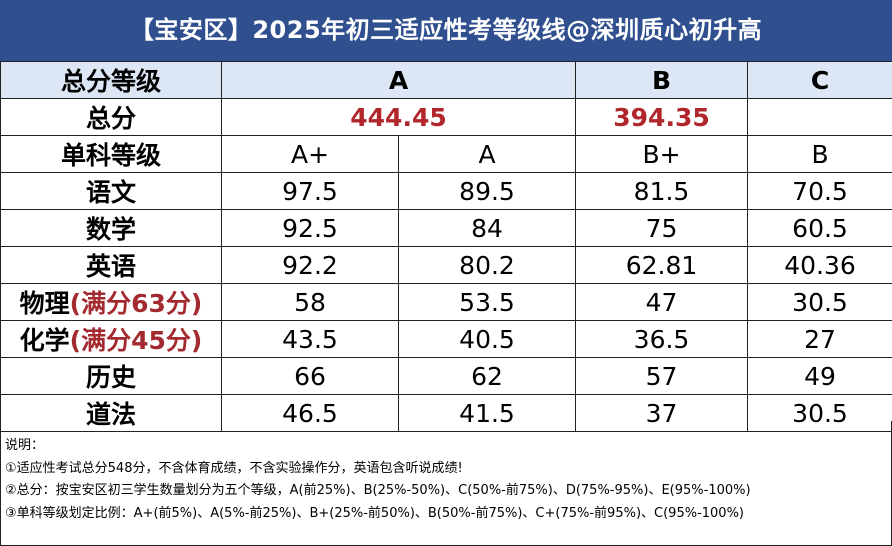 Image resolution: width=892 pixels, height=546 pixels. I want to click on score-cell: 40.5, so click(487, 339).